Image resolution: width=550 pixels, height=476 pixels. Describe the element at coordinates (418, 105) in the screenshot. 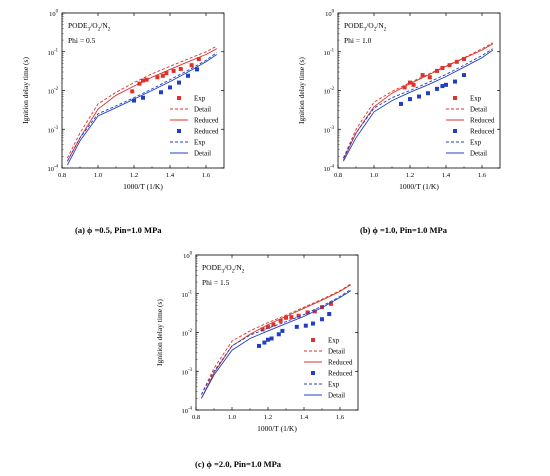

I see `chart-1-series-5-line` at that location.